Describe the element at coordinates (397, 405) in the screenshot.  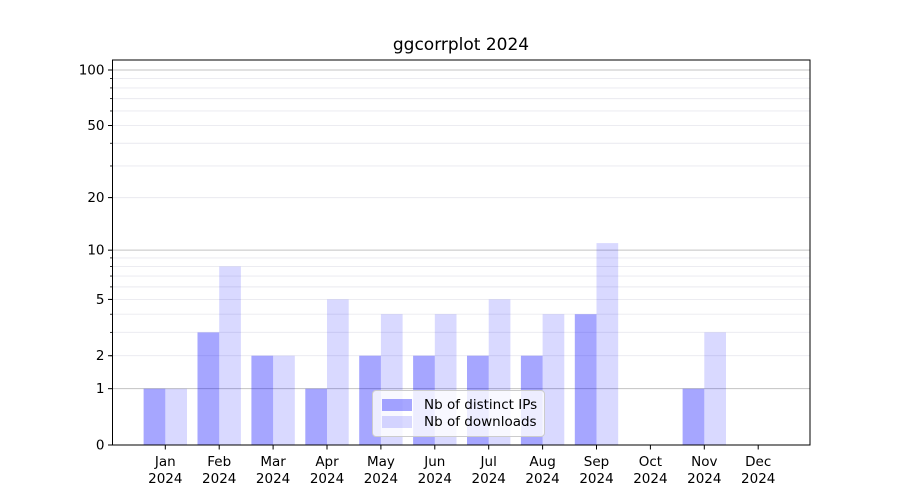
I see `legend-swatch-distinct-ips` at that location.